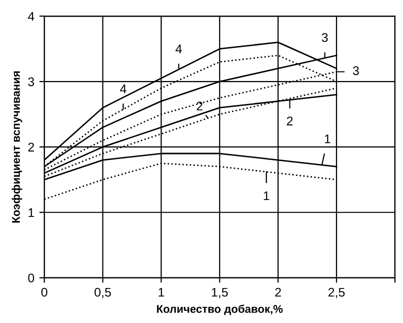 Image resolution: width=403 pixels, height=323 pixels. I want to click on y-tick-label: 0, so click(31, 278).